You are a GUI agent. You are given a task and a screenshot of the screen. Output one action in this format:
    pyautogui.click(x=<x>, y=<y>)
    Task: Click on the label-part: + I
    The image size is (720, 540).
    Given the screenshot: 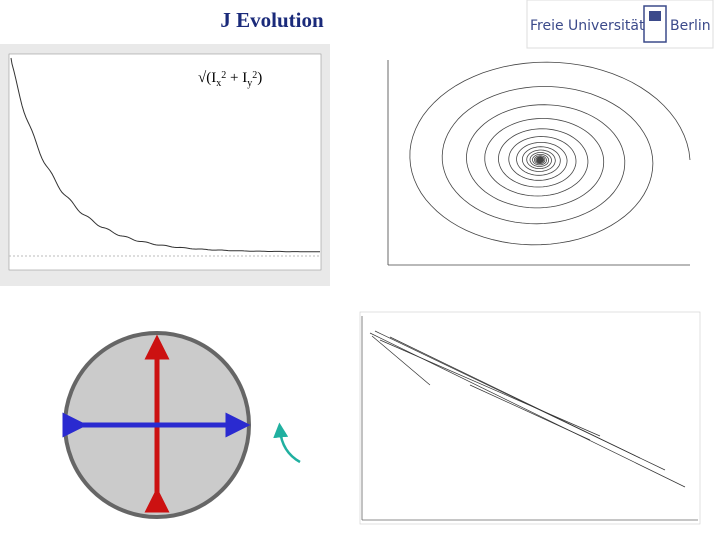 What is the action you would take?
    pyautogui.click(x=236, y=78)
    